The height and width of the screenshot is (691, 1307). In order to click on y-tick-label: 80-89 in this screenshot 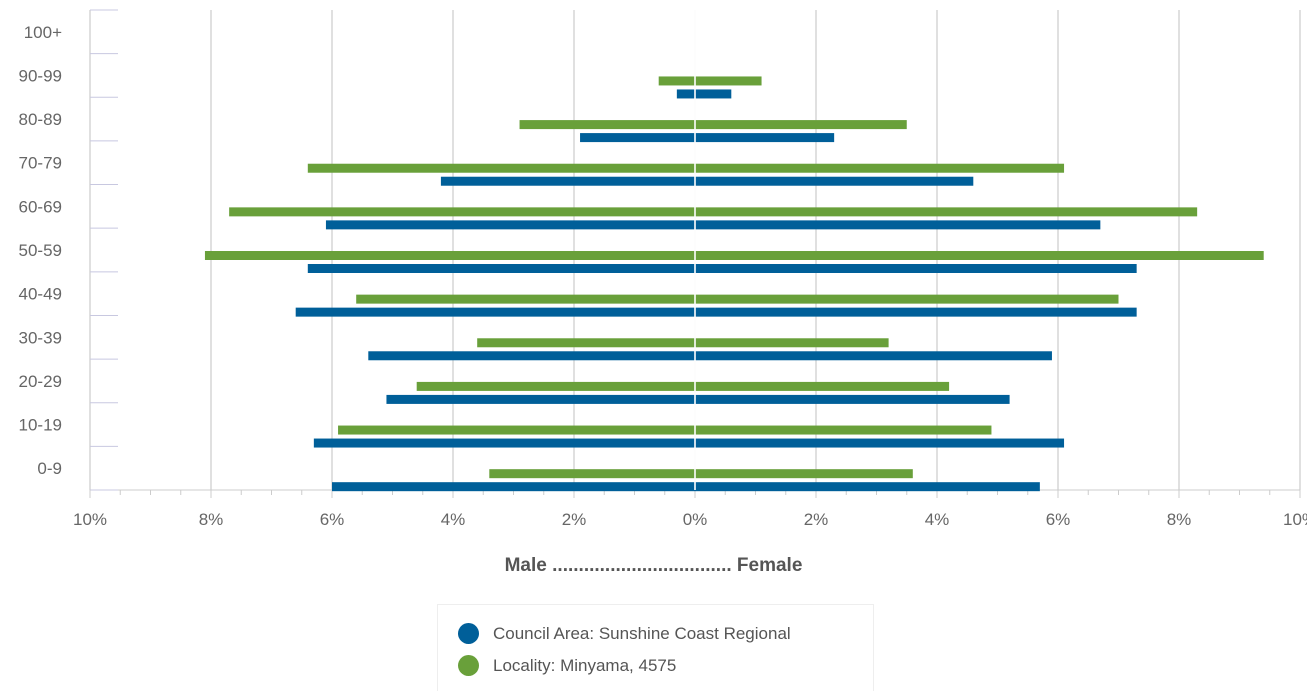, I will do `click(40, 119)`.